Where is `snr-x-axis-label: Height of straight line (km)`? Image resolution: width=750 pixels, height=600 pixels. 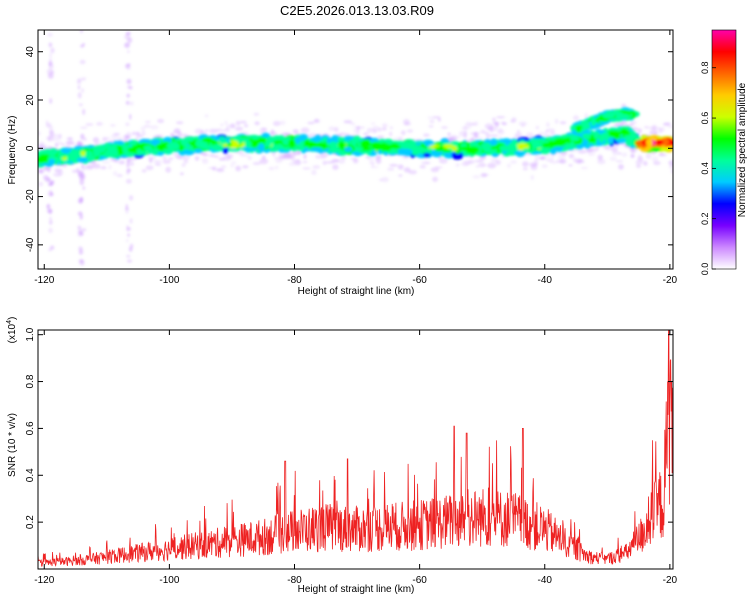
snr-x-axis-label: Height of straight line (km) is located at coordinates (356, 589).